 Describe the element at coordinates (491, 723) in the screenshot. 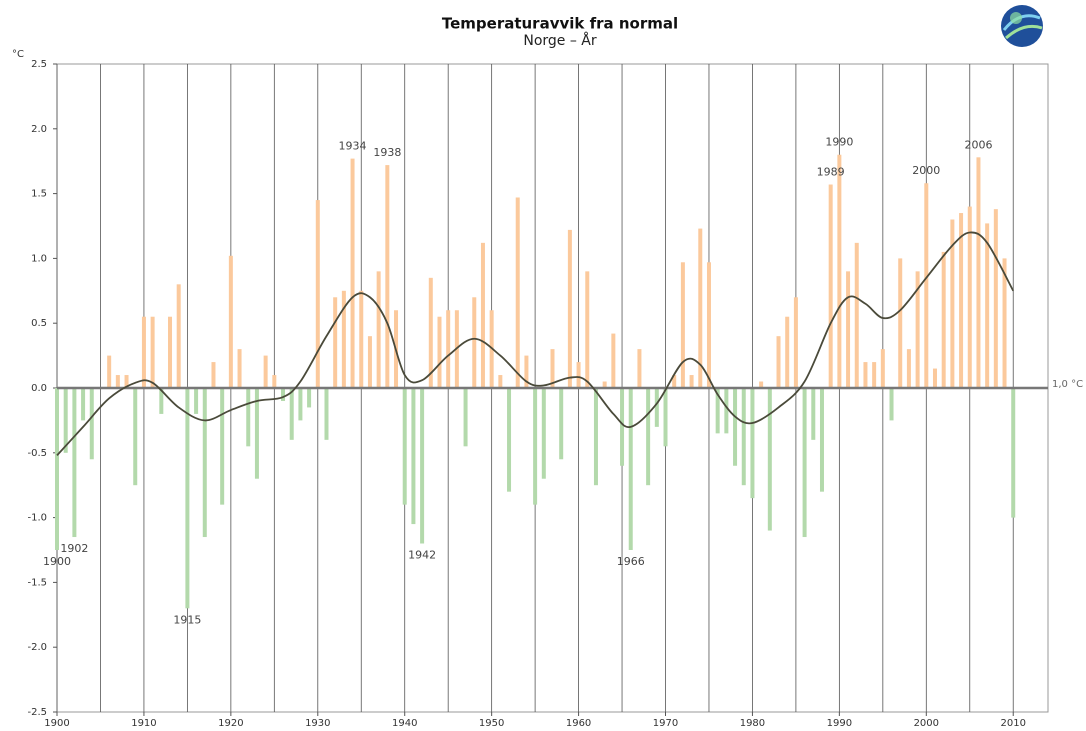

I see `x-tick-label: 1950` at that location.